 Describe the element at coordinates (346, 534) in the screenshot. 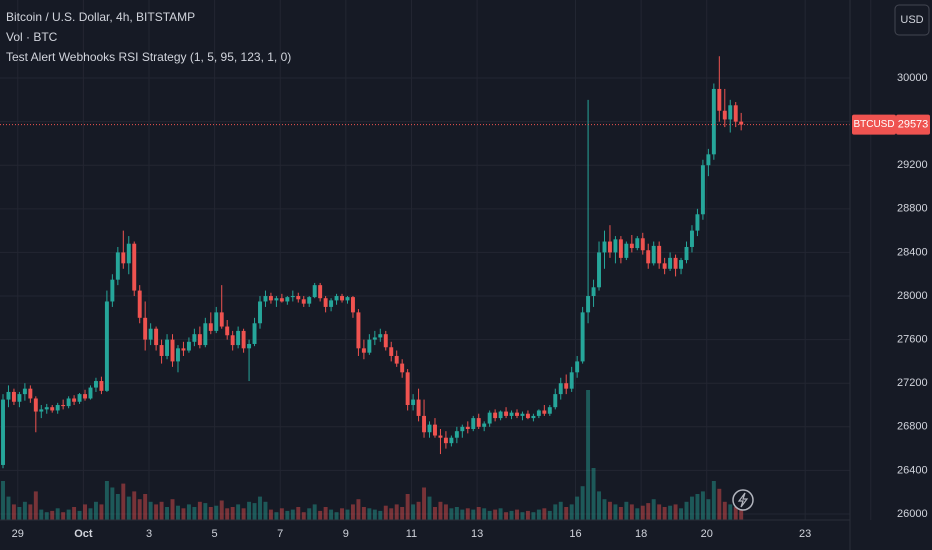

I see `x-tick-label: 9` at that location.